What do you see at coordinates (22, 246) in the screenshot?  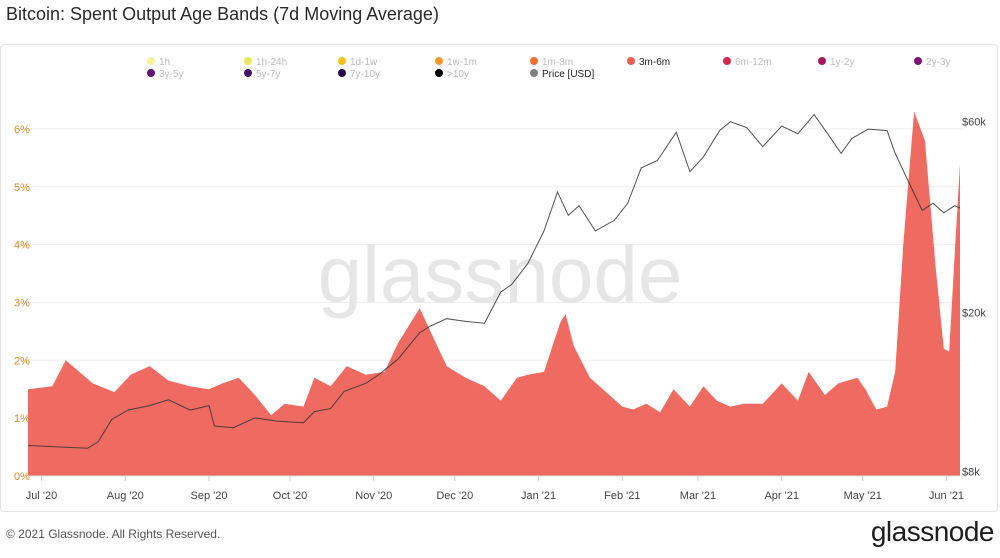 I see `y-left-tick-label: 4%` at bounding box center [22, 246].